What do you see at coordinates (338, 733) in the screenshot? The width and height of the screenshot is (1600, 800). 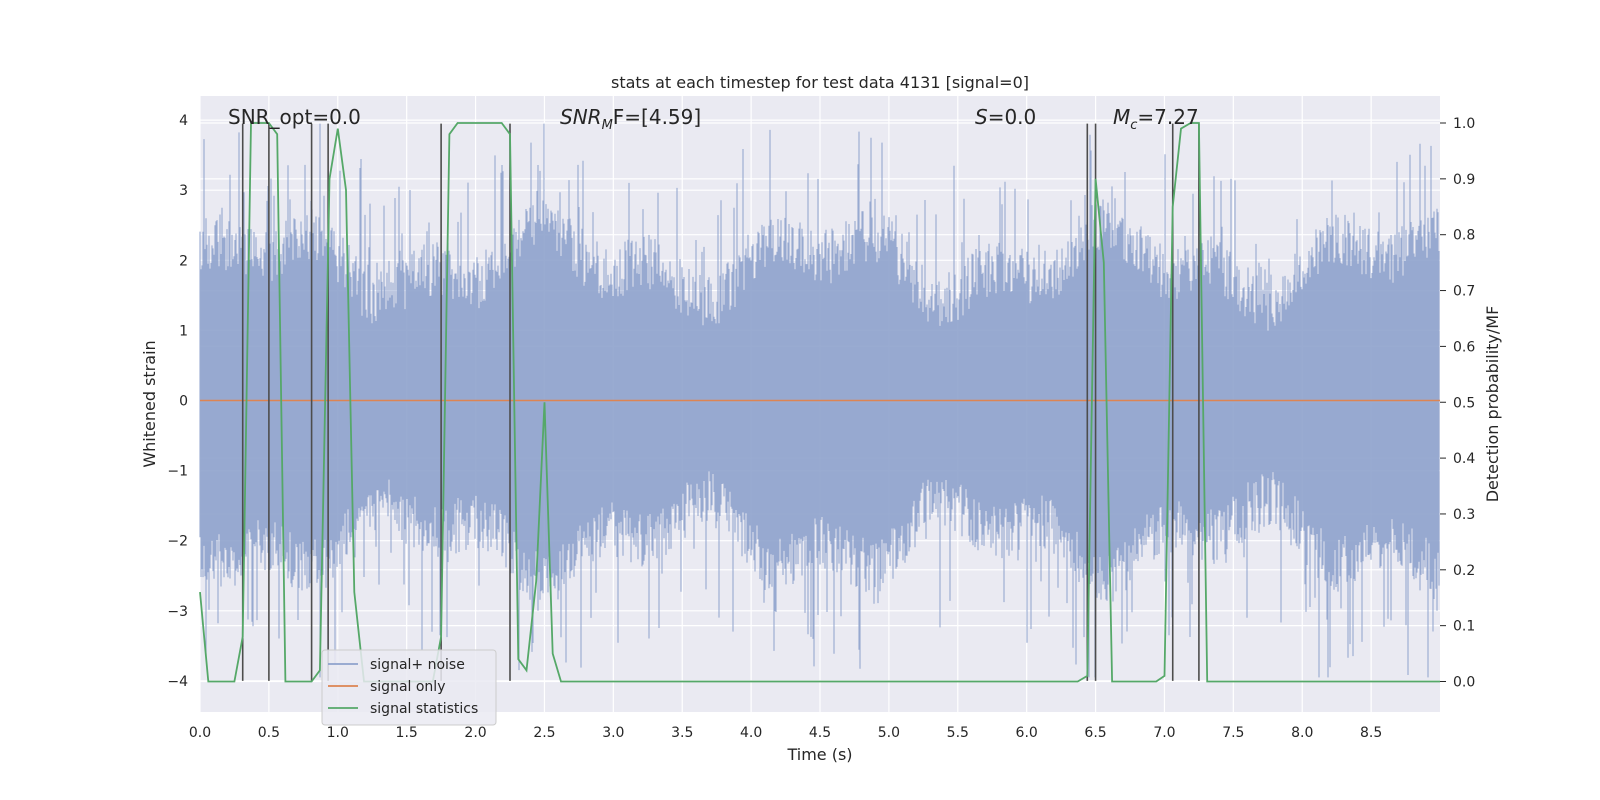 I see `x-tick-label: 1.0` at bounding box center [338, 733].